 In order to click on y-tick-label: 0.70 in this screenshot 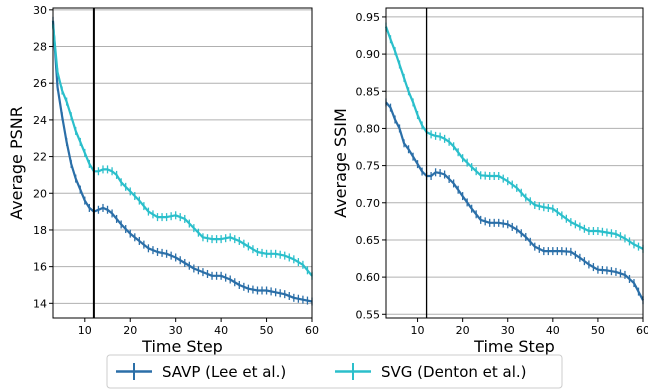, I will do `click(368, 203)`.